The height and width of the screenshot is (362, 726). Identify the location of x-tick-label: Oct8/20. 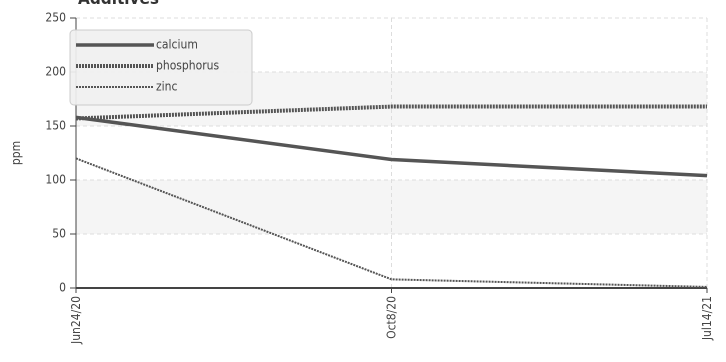
(392, 317).